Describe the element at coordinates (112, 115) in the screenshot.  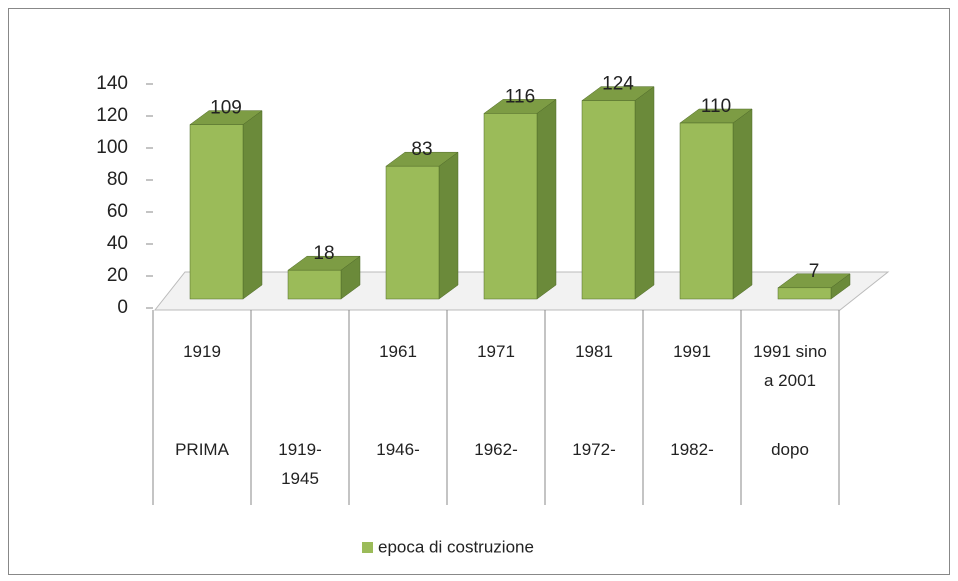
I see `y-tick-label: 120` at that location.